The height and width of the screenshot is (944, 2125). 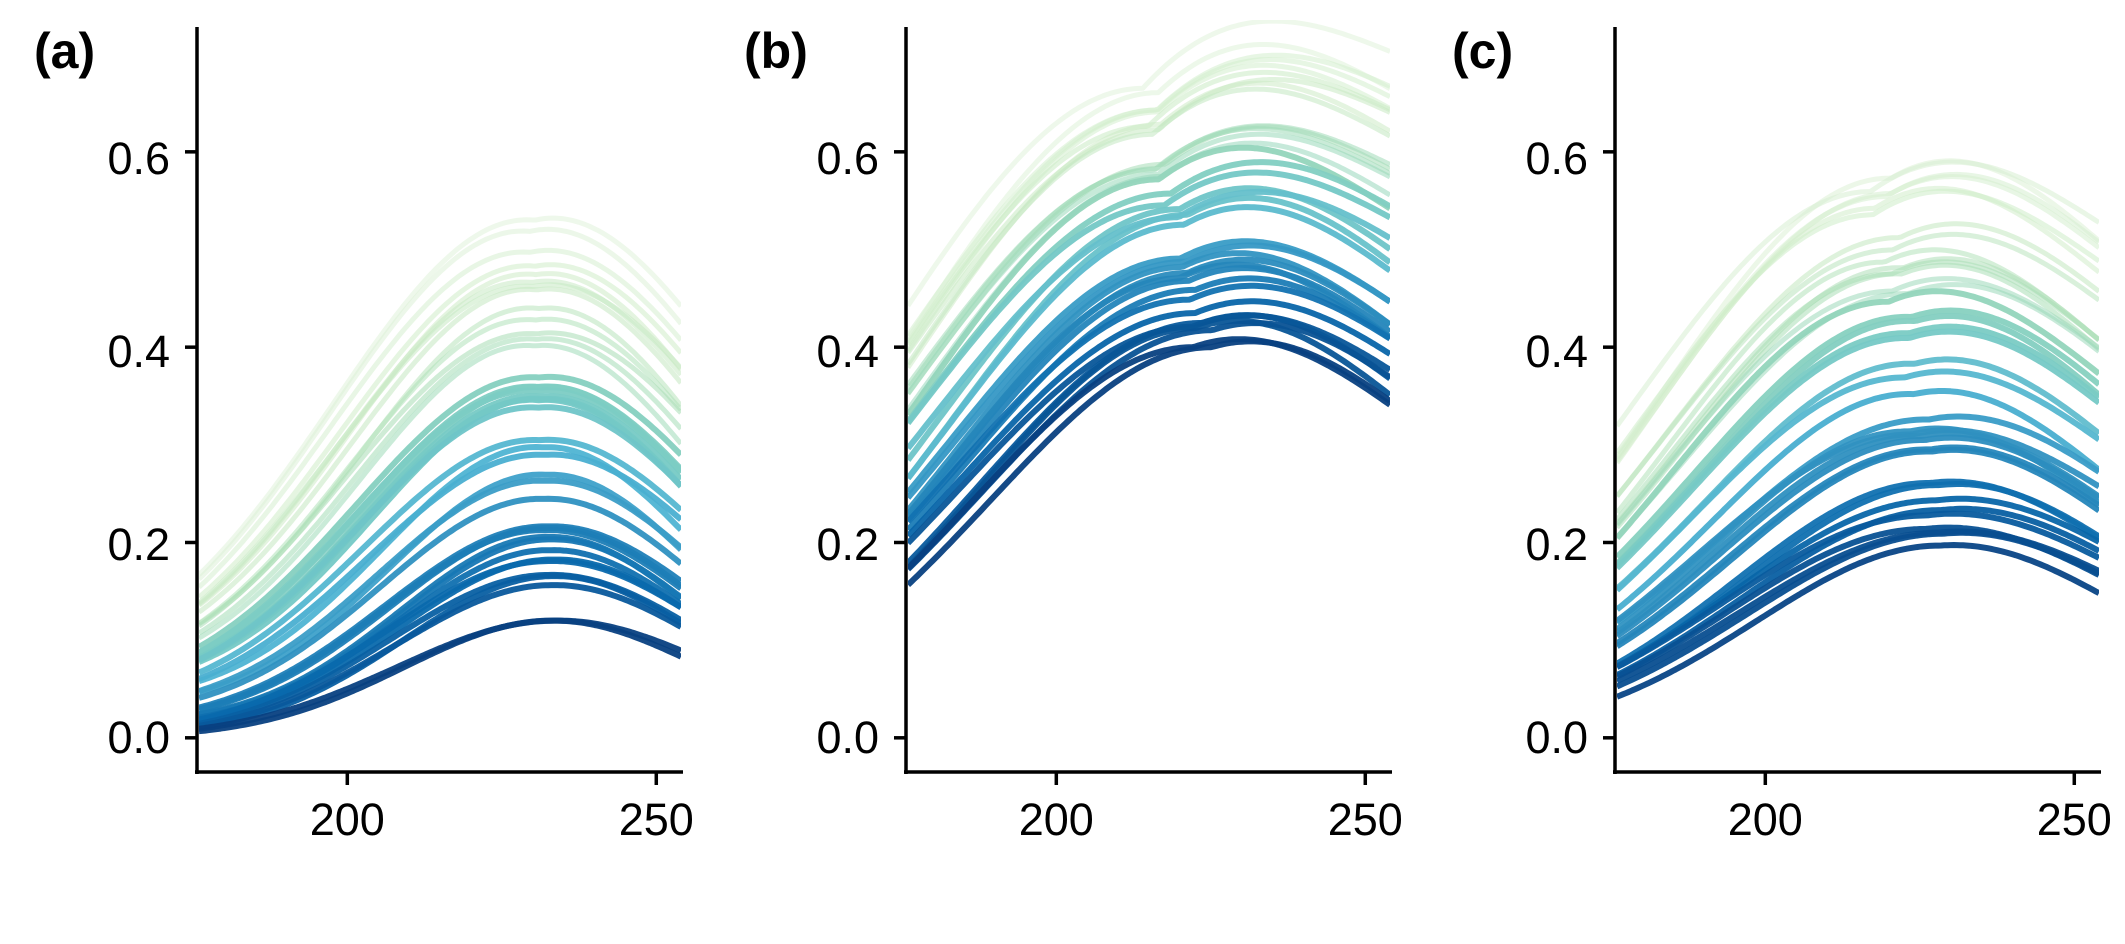 What do you see at coordinates (1920, 808) in the screenshot?
I see `x-ticks-c: 200 250` at bounding box center [1920, 808].